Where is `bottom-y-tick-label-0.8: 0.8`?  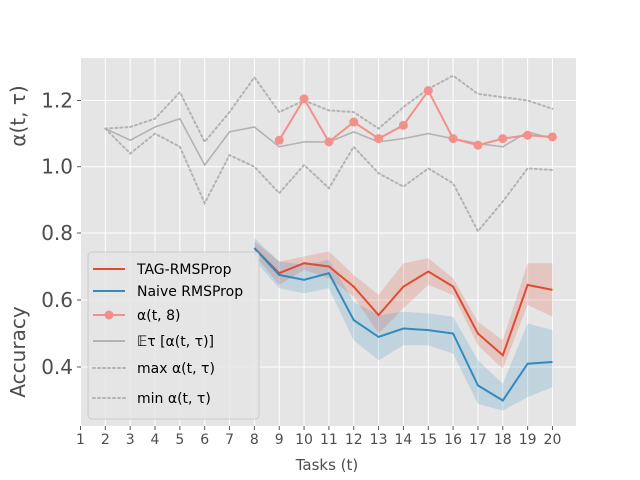
bottom-y-tick-label-0.8: 0.8 is located at coordinates (57, 233).